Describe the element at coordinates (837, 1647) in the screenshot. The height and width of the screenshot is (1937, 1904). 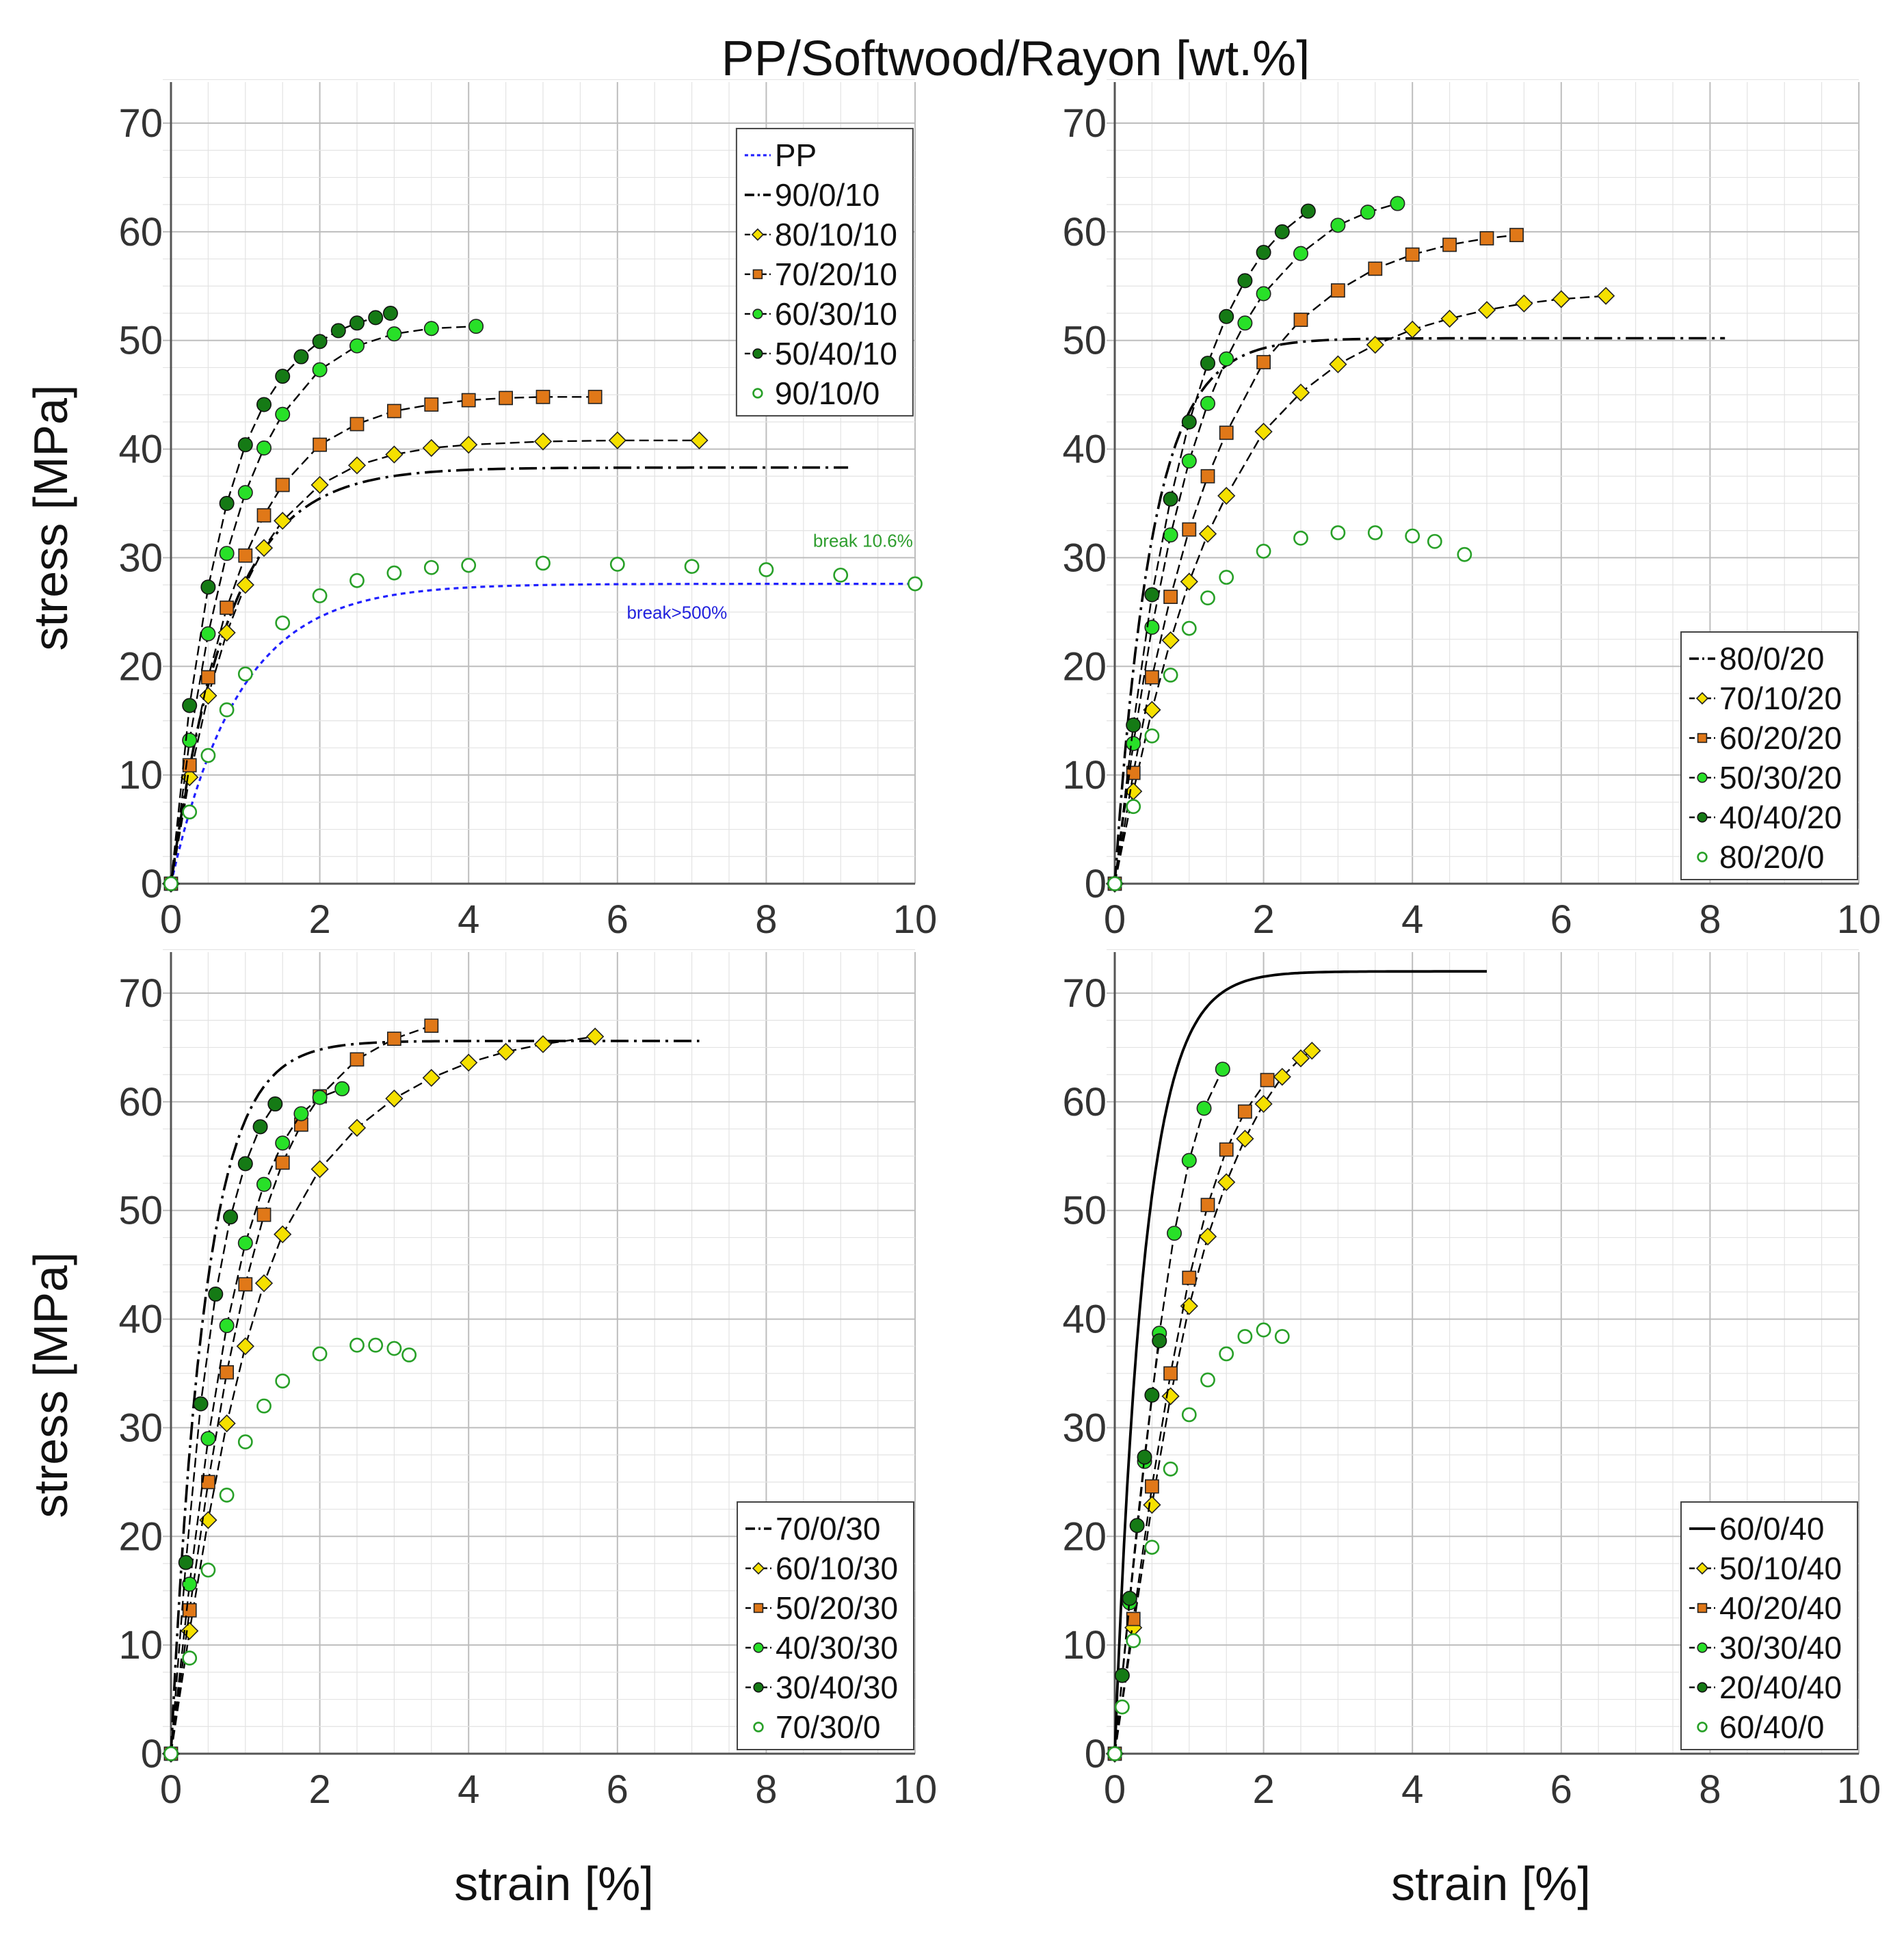
I see `legend-label: 40/30/30` at that location.